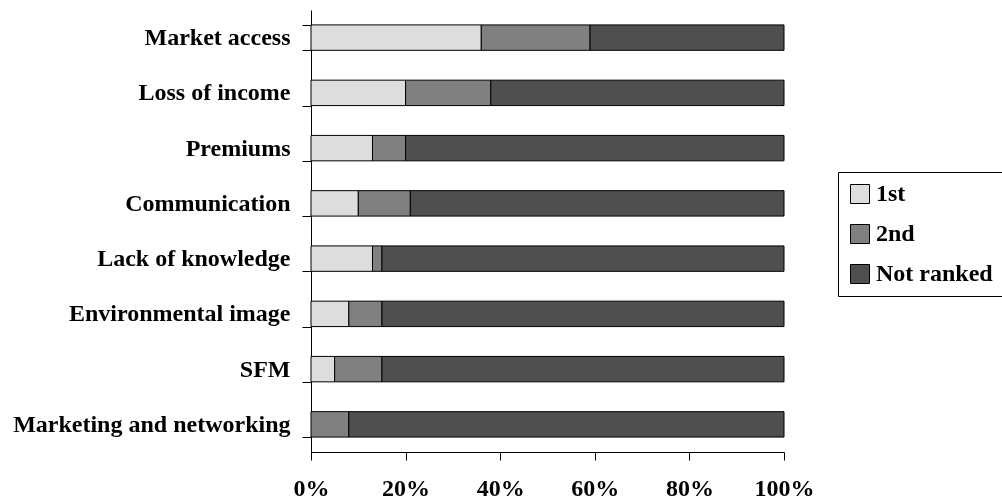  I want to click on y-tick-label: Communication, so click(208, 202).